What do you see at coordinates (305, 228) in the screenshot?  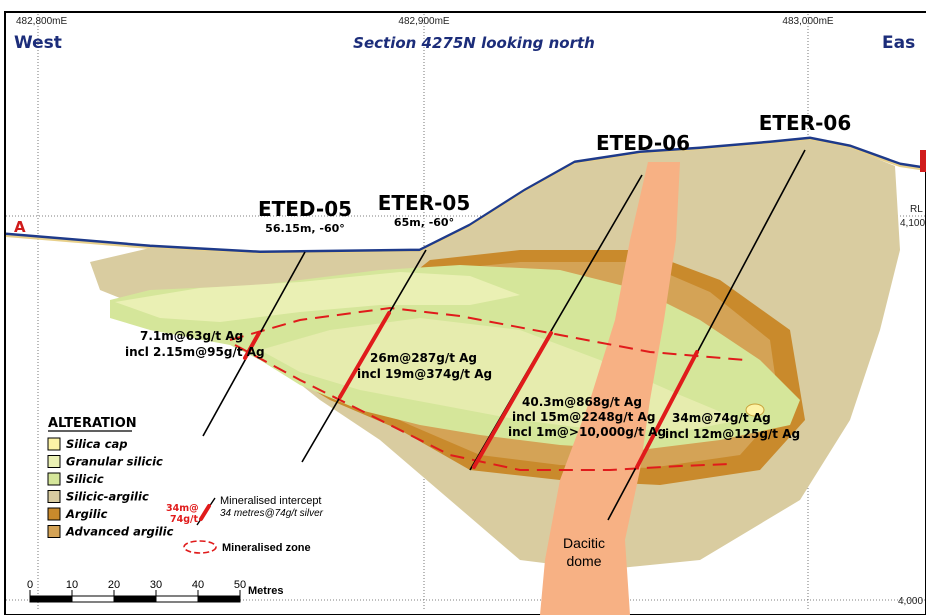 I see `hole-detail-eted-05: 56.15m, -60°` at bounding box center [305, 228].